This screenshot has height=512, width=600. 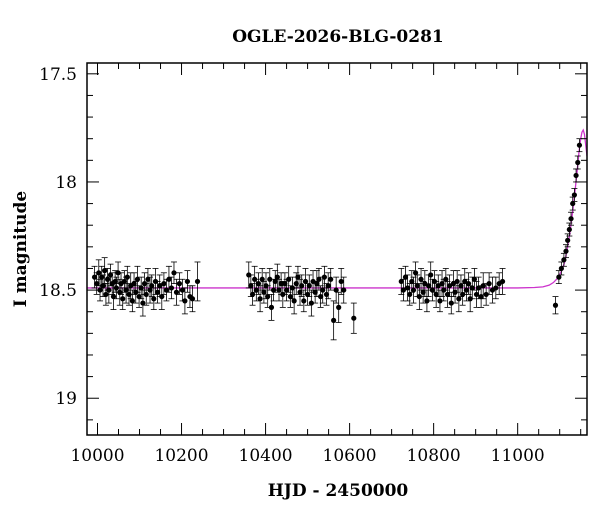 What do you see at coordinates (307, 456) in the screenshot?
I see `x-tick-labels: 10000 10200 10400 10600 10800 11000` at bounding box center [307, 456].